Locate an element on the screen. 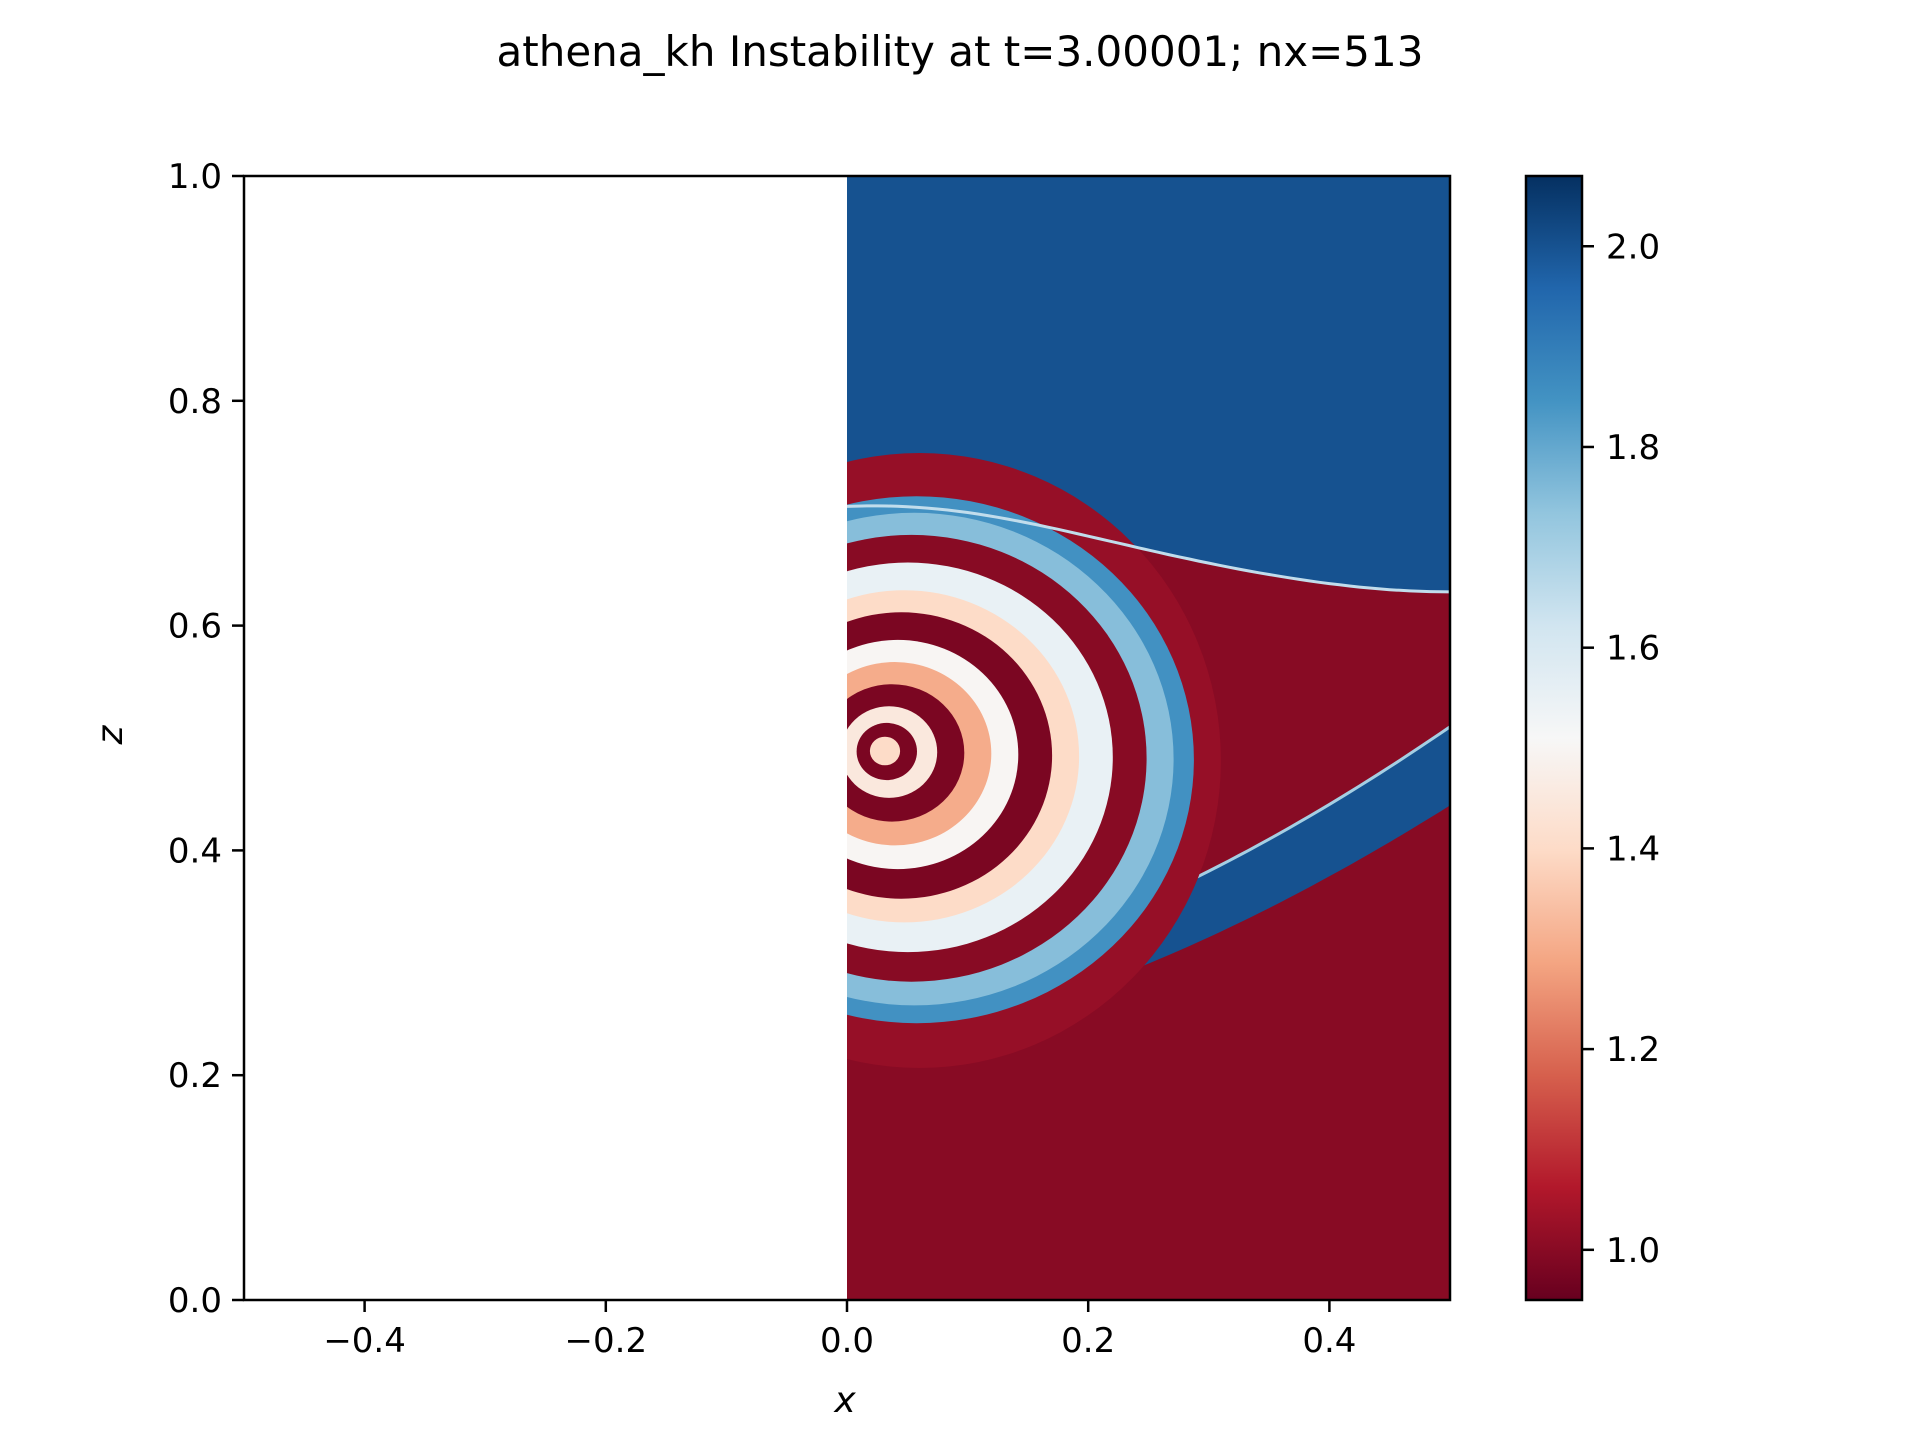 The image size is (1920, 1440). colorbar: 1.0 1.2 1.4 1.6 1.8 2.0 is located at coordinates (1592, 738).